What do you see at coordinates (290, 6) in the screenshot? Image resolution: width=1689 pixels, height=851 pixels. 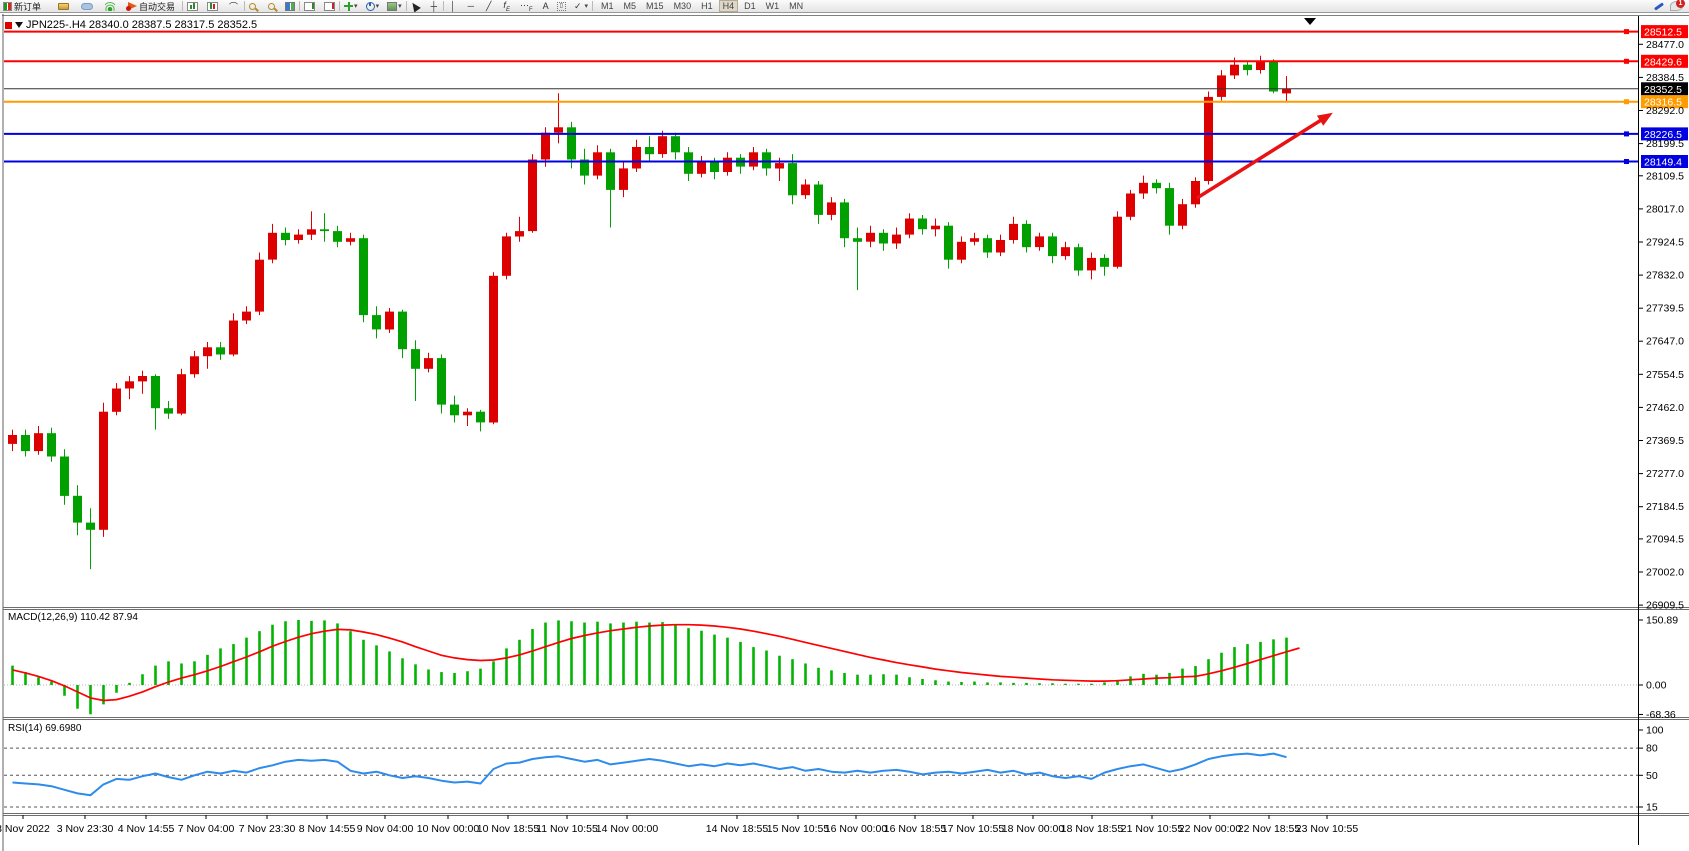 I see `tile-windows-icon` at bounding box center [290, 6].